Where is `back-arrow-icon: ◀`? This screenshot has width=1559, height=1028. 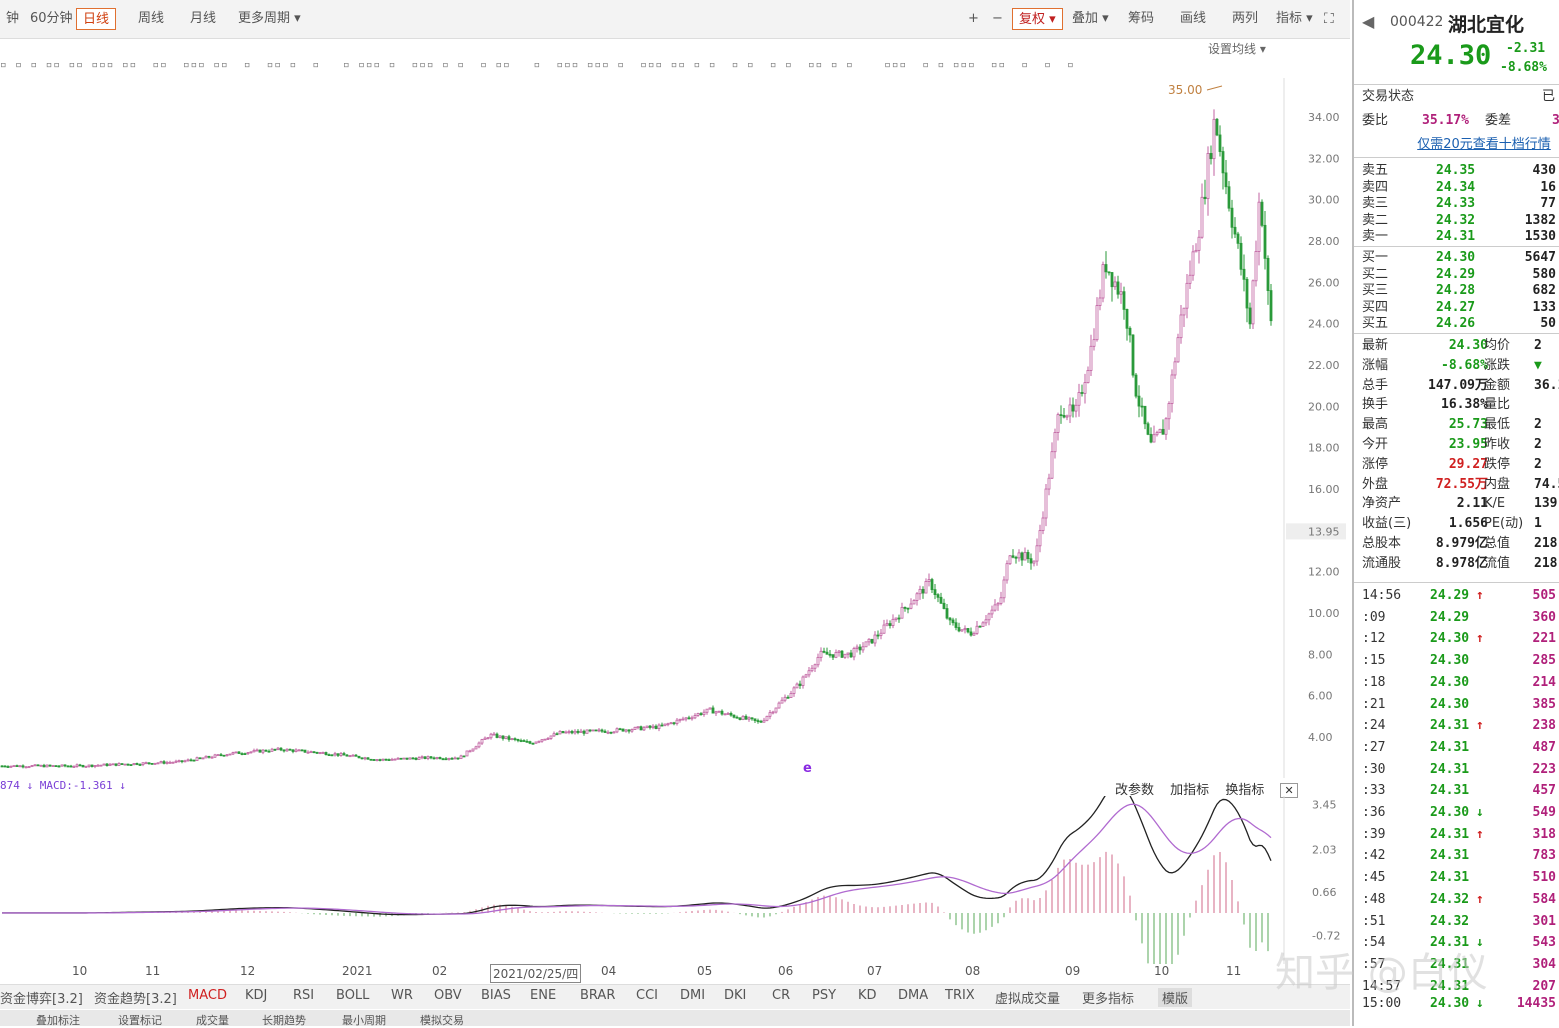
back-arrow-icon: ◀ is located at coordinates (1368, 21).